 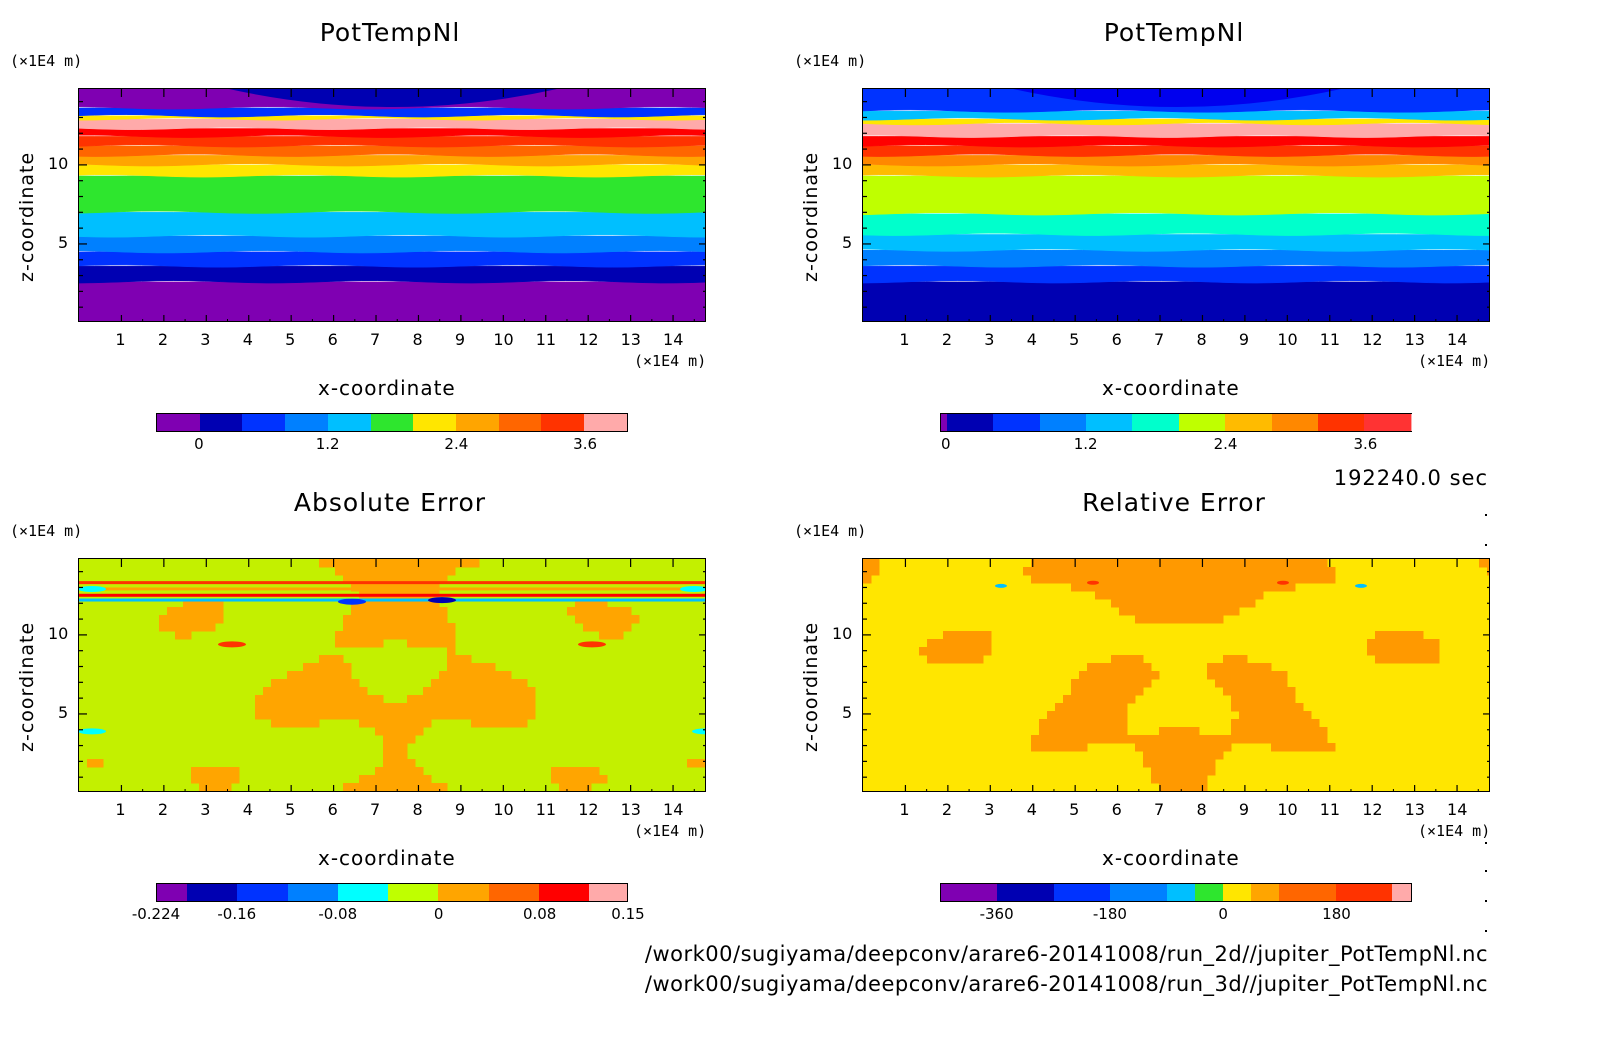 I want to click on x-tick-label: 14, so click(x=1457, y=809).